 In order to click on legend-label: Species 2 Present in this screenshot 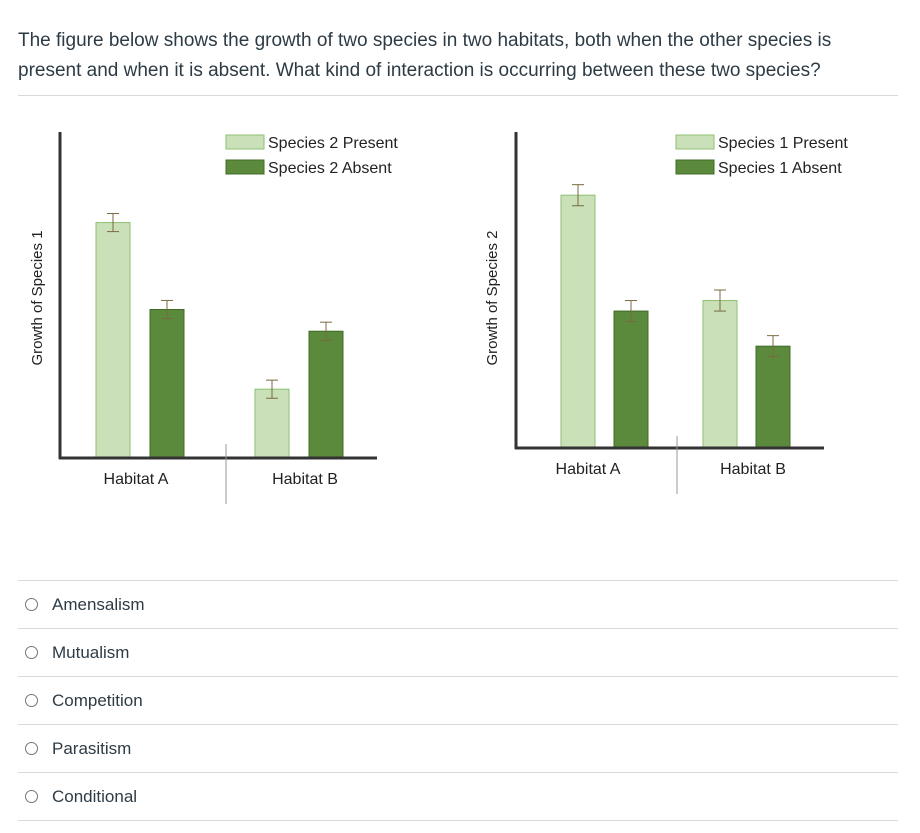, I will do `click(333, 143)`.